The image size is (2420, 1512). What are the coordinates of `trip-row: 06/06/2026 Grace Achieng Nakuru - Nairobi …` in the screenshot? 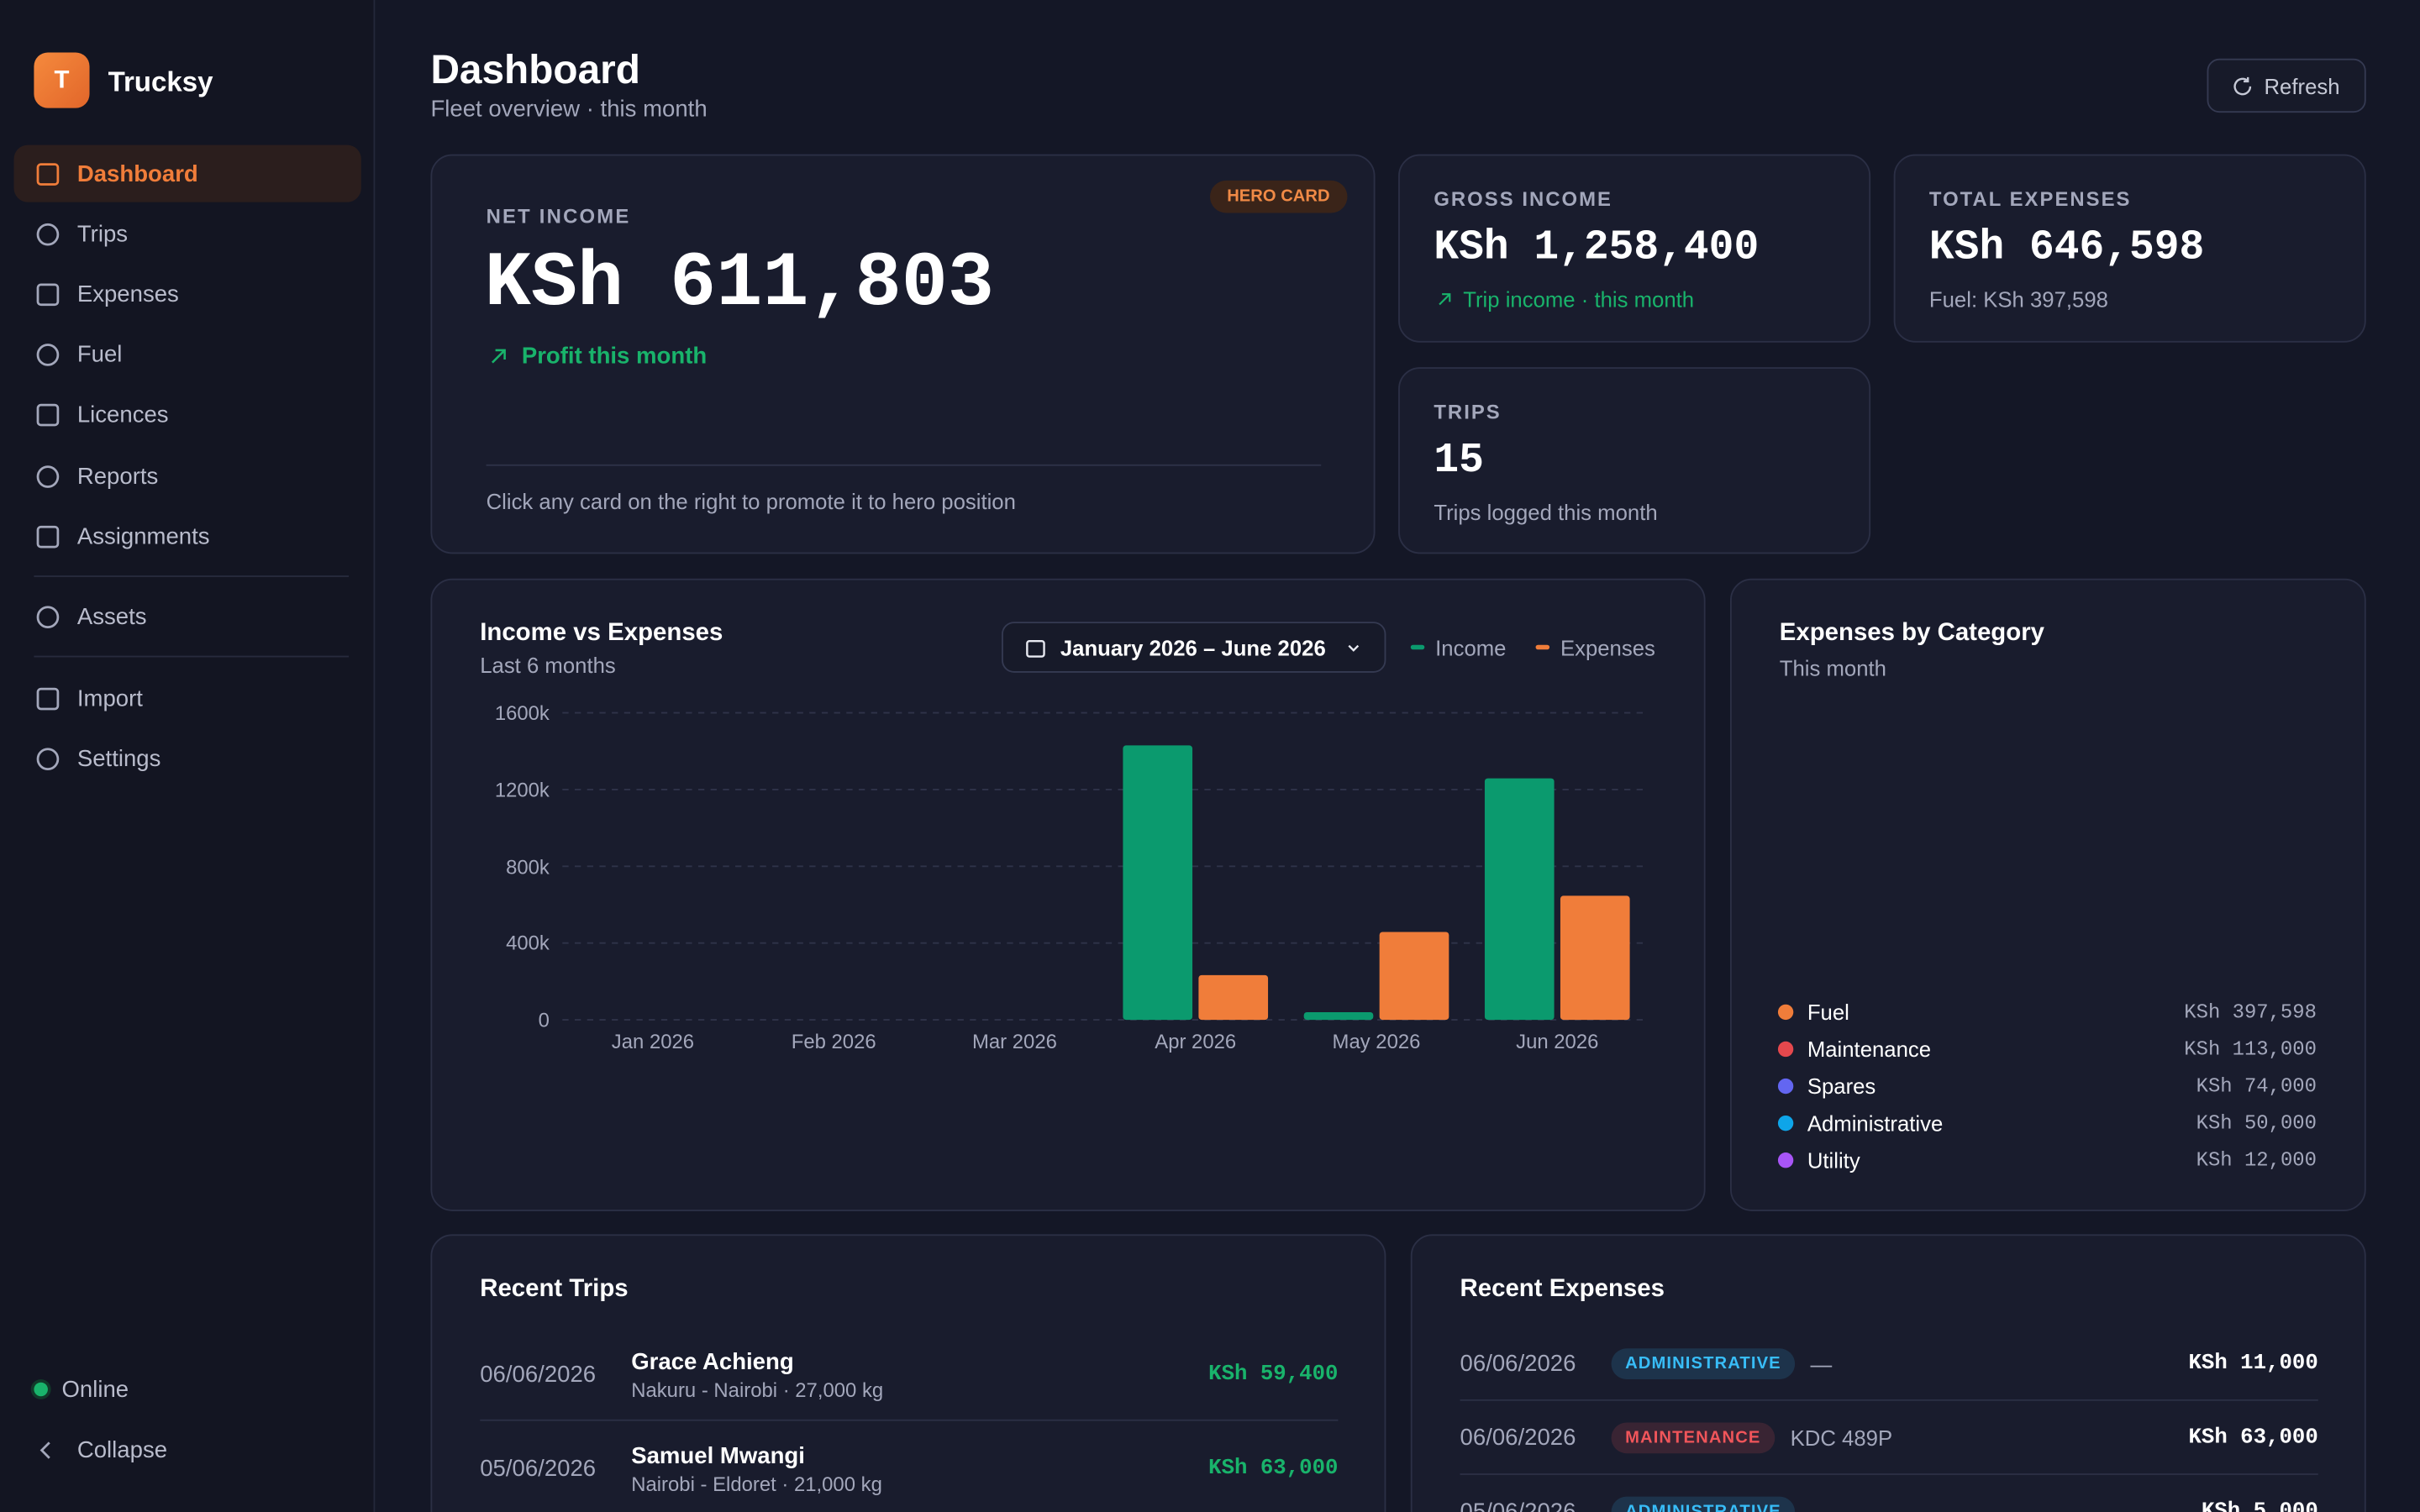 It's located at (909, 1374).